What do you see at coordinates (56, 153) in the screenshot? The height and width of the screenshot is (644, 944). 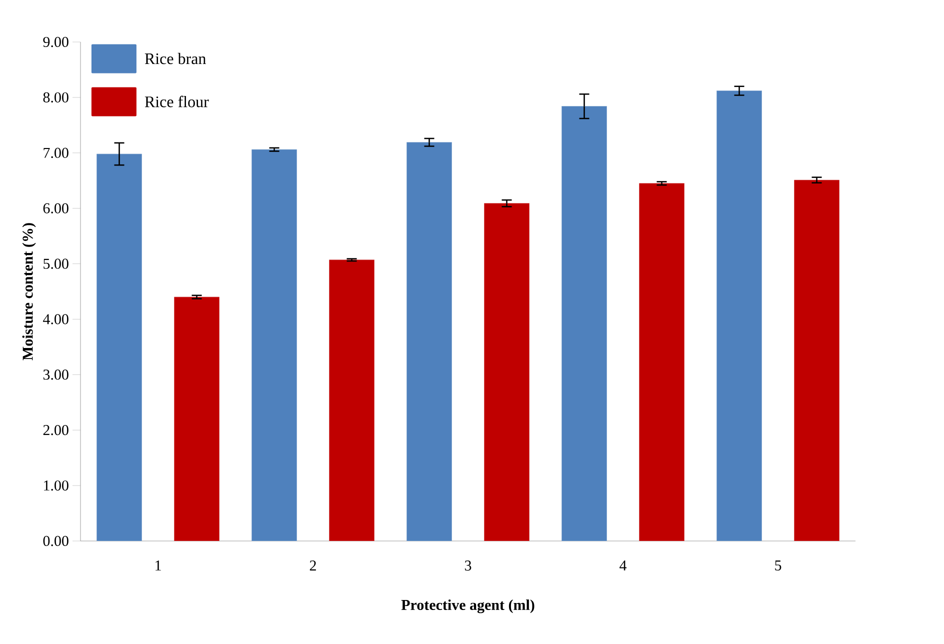 I see `y-tick-label: 7.00` at bounding box center [56, 153].